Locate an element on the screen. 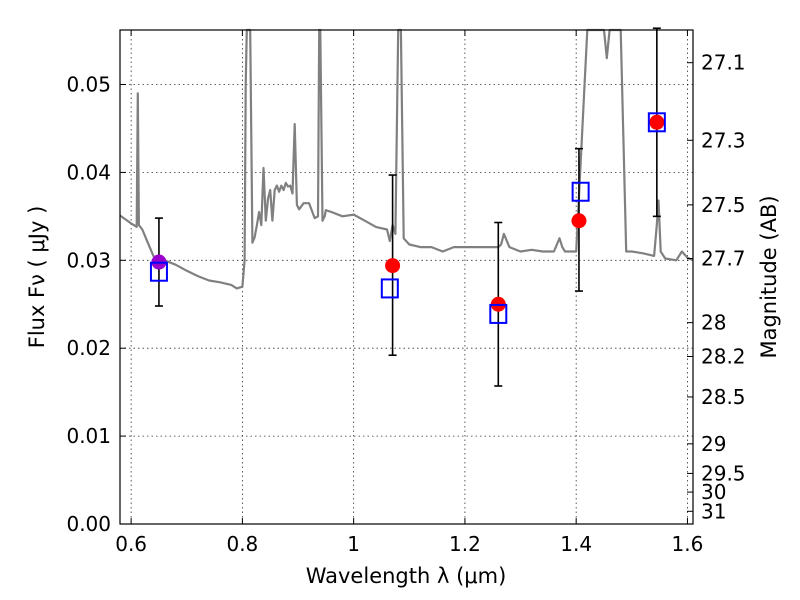 This screenshot has height=600, width=800. y-tick-label: 0.05 is located at coordinates (88, 84).